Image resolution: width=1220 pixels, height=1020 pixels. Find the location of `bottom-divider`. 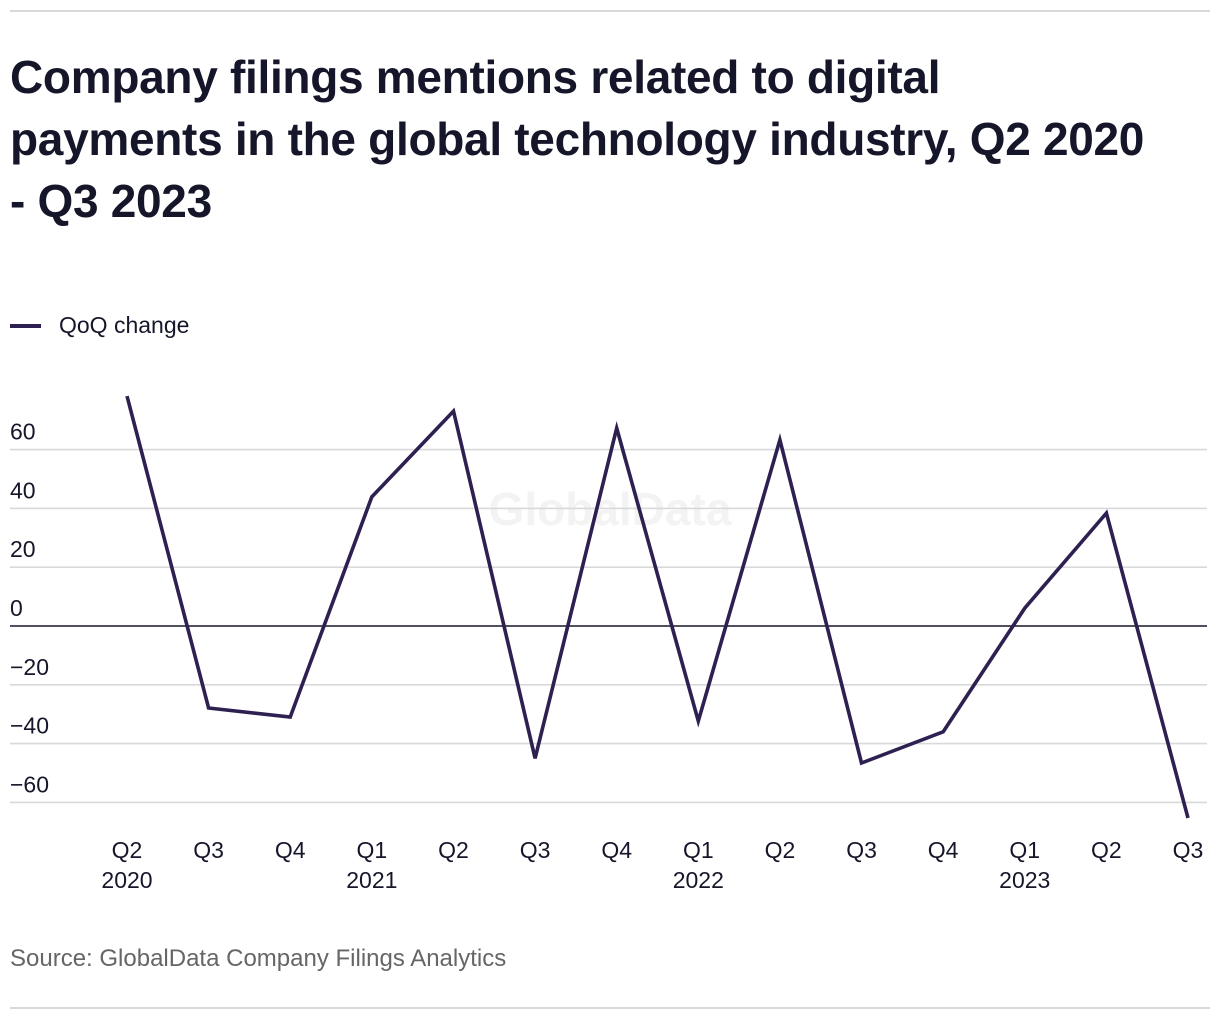

bottom-divider is located at coordinates (610, 1008).